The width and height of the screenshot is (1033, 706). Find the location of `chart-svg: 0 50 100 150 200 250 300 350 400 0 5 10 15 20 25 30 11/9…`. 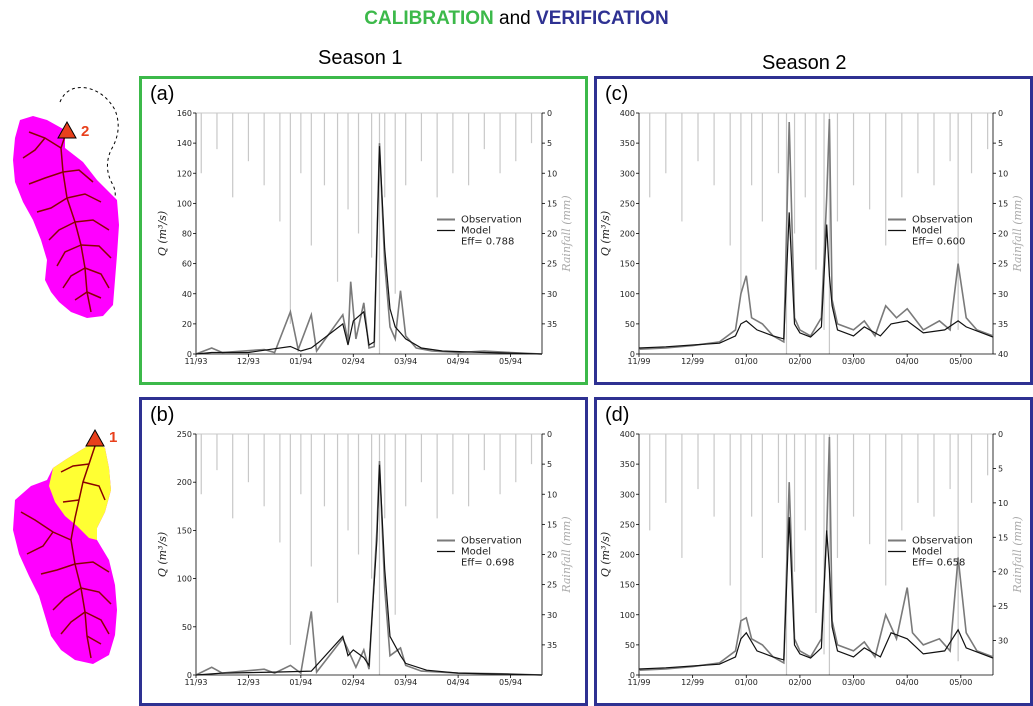

chart-svg: 0 50 100 150 200 250 300 350 400 0 5 10 15 20 25 30 11/9… is located at coordinates (811, 558).